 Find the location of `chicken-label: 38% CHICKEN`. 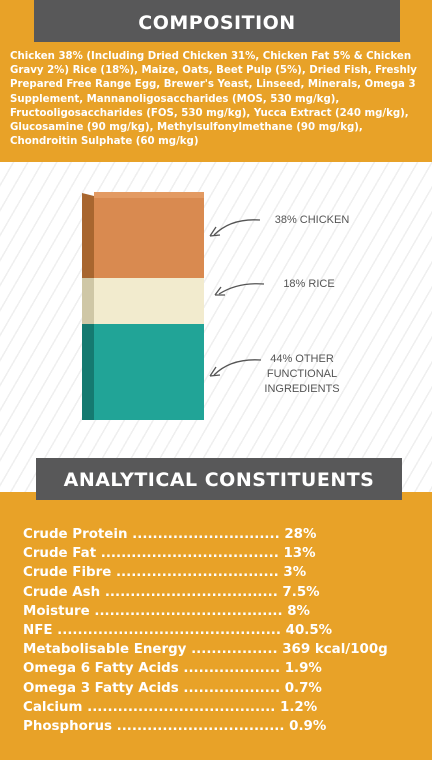

chicken-label: 38% CHICKEN is located at coordinates (312, 220).